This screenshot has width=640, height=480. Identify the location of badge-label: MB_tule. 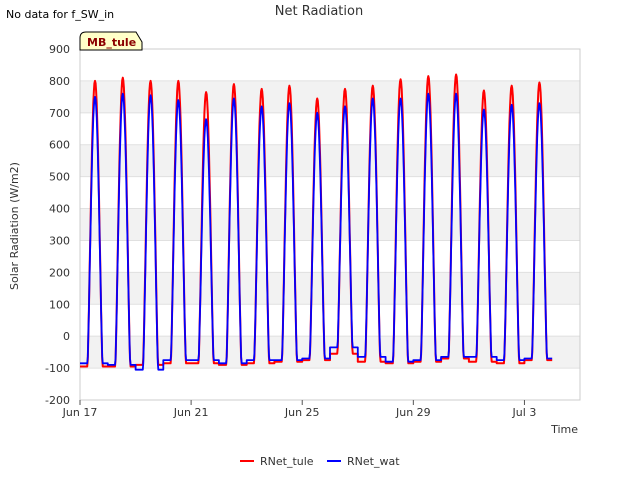
(111, 42).